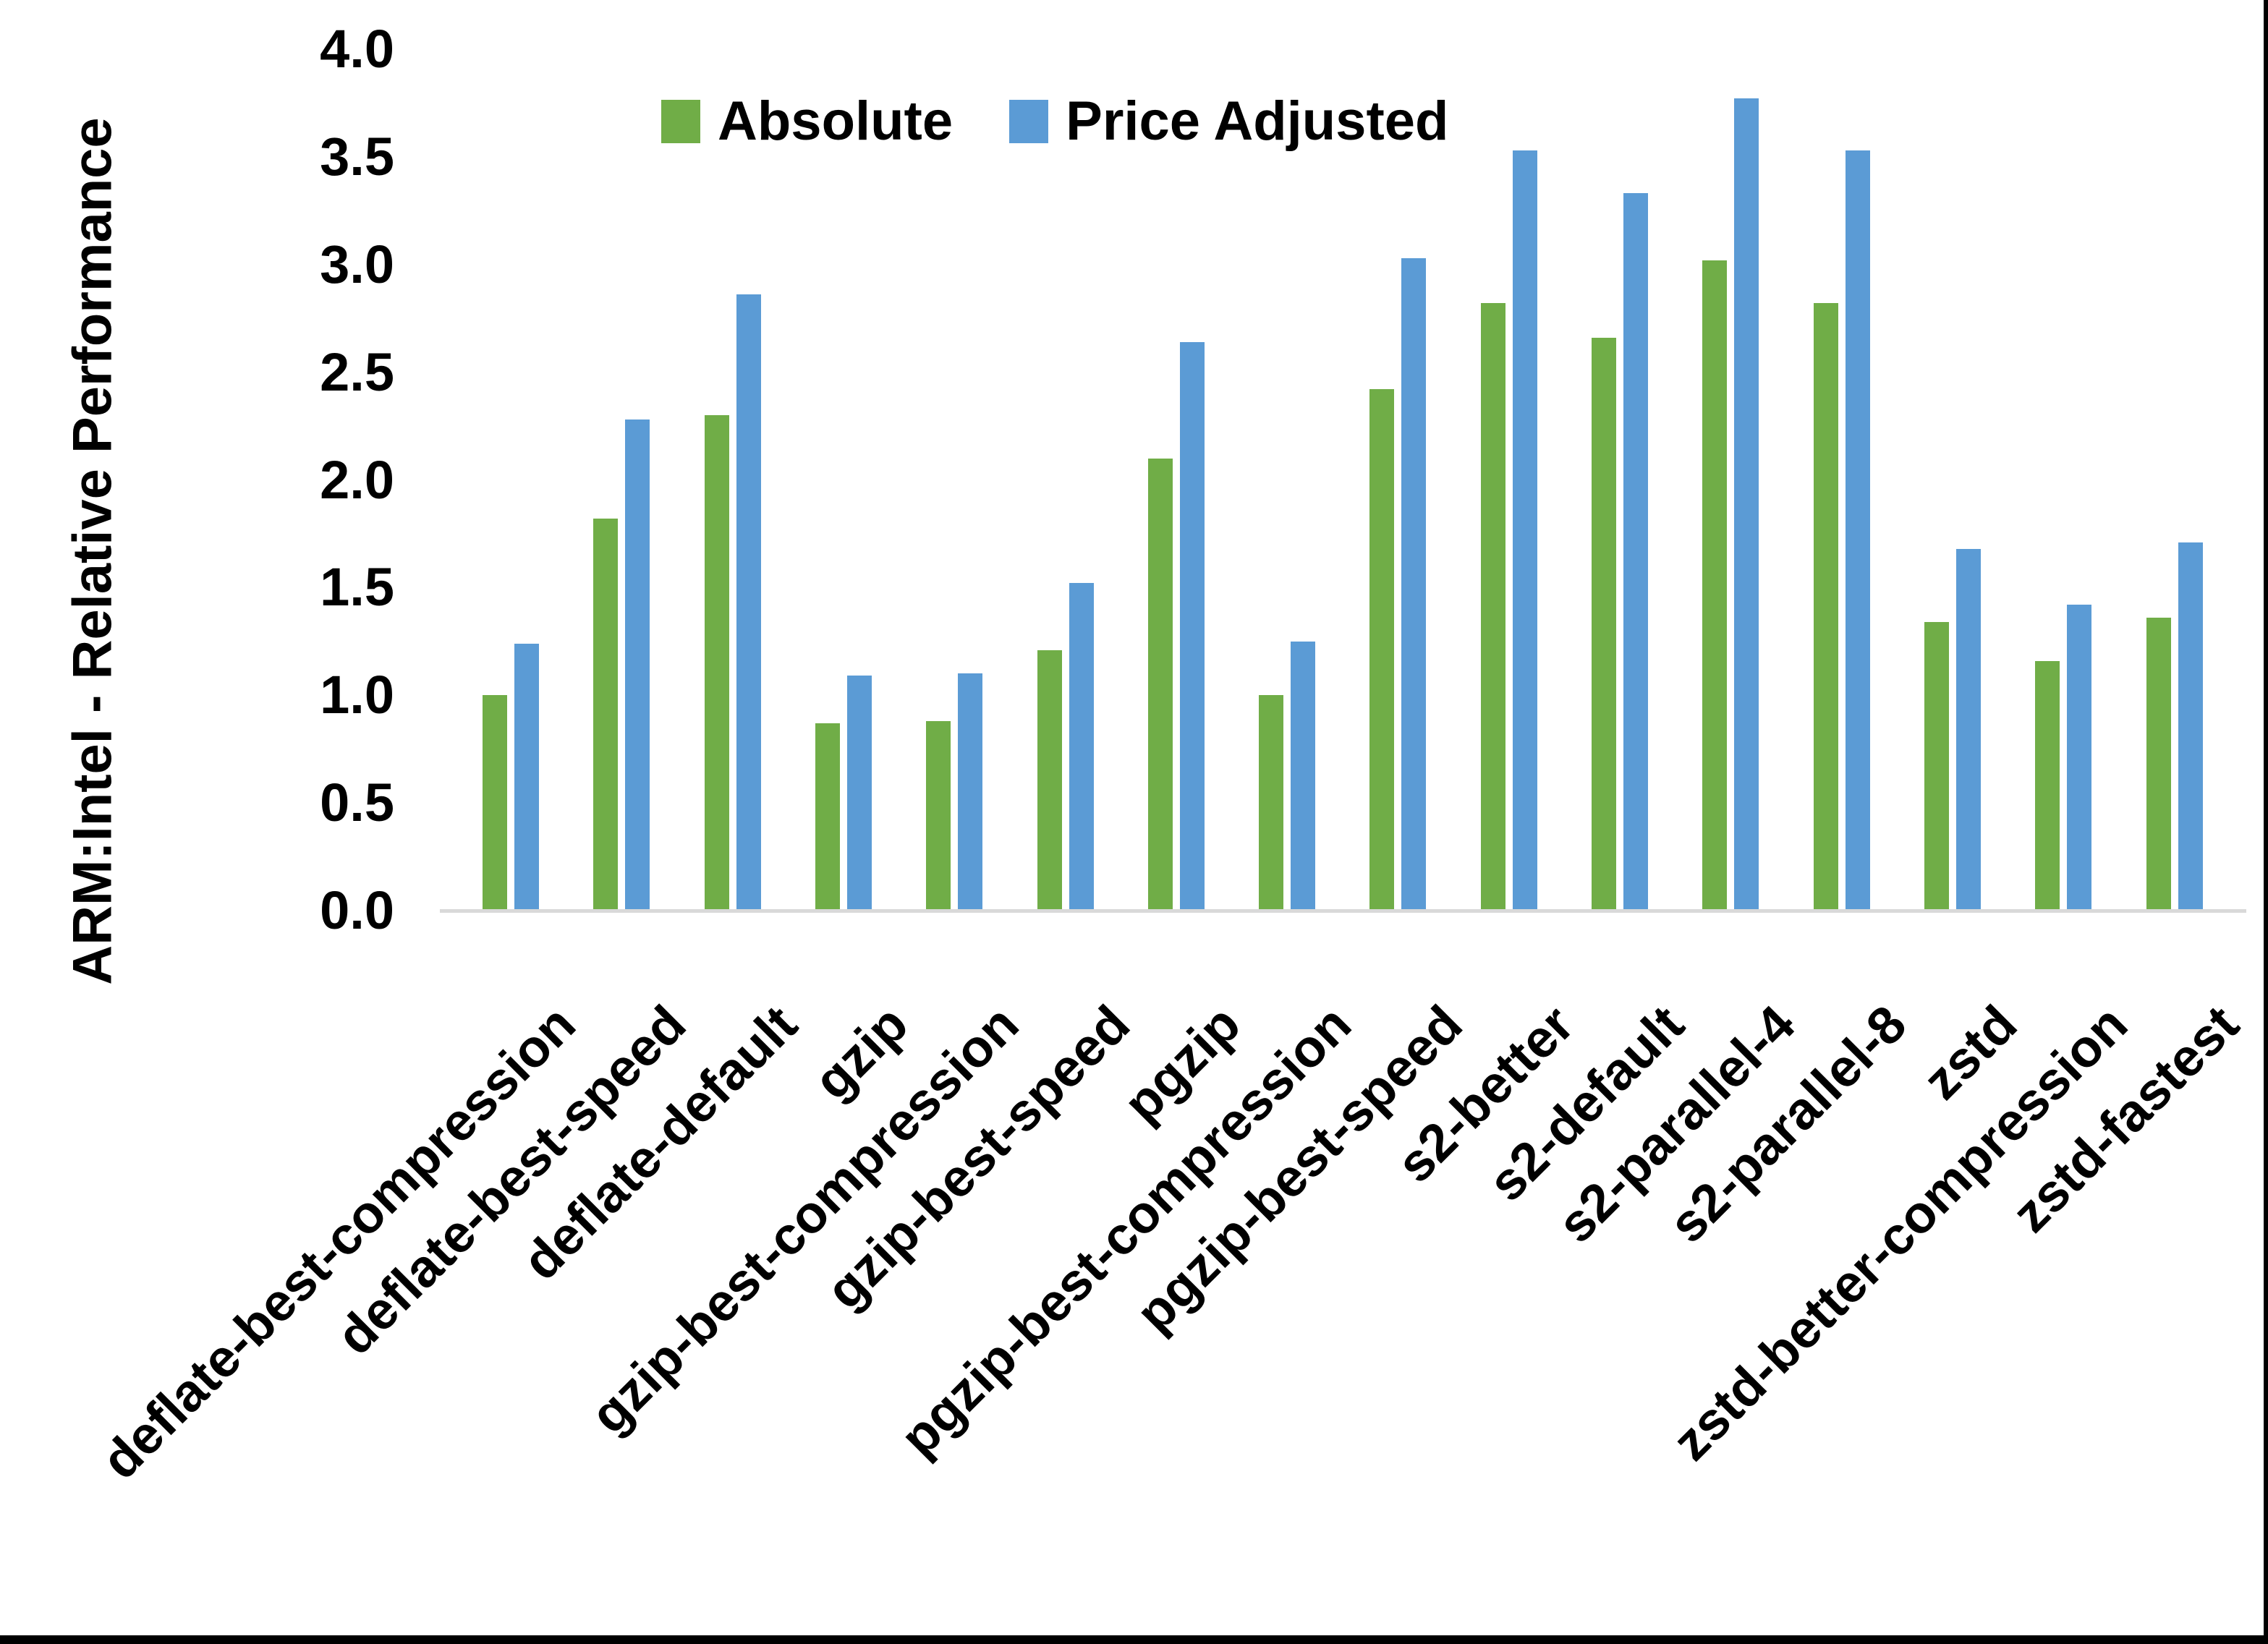 Image resolution: width=2268 pixels, height=1644 pixels. I want to click on legend-label-price-adjusted: Price Adjusted, so click(1257, 121).